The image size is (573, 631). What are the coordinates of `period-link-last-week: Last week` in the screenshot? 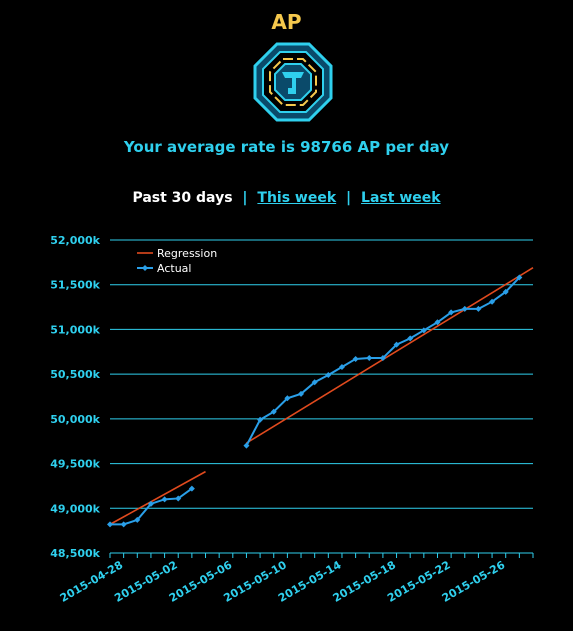 It's located at (401, 198).